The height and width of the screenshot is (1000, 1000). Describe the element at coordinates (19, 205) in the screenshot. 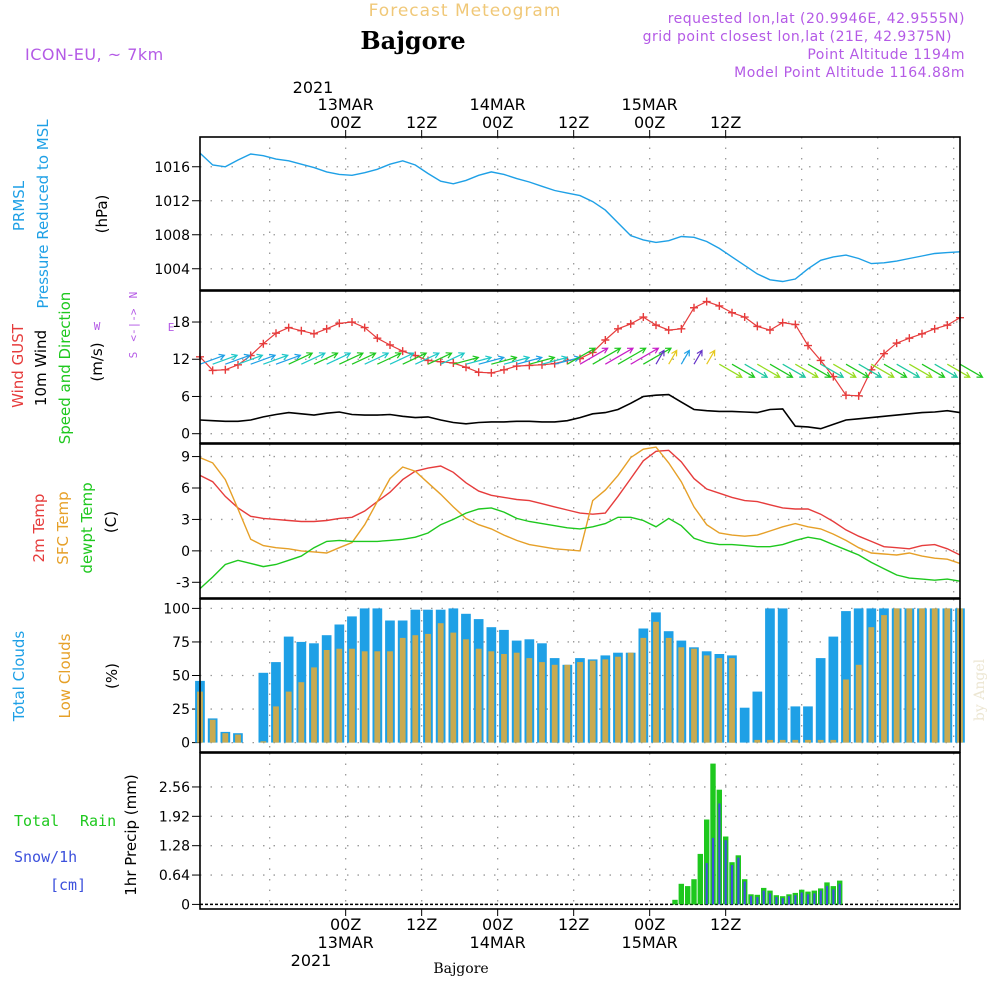

I see `prmsl-label: PRMSL` at that location.